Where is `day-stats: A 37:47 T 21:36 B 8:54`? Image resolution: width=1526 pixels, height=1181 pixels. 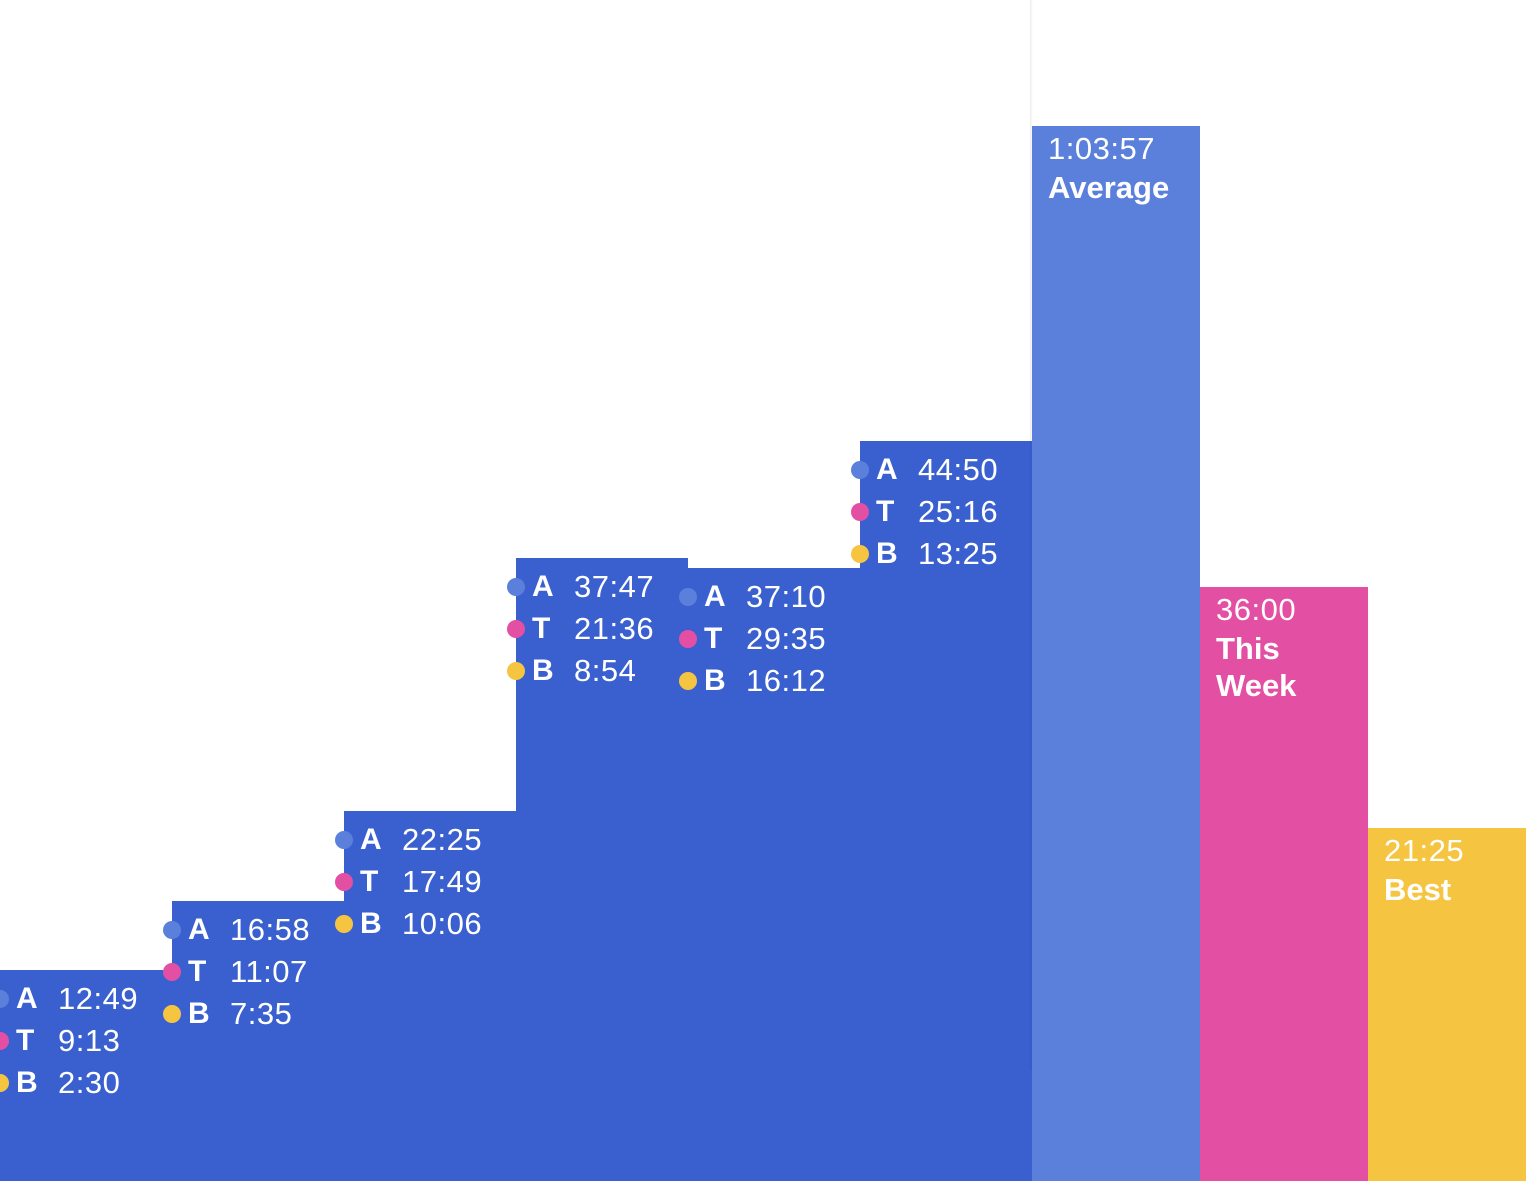 day-stats: A 37:47 T 21:36 B 8:54 is located at coordinates (597, 629).